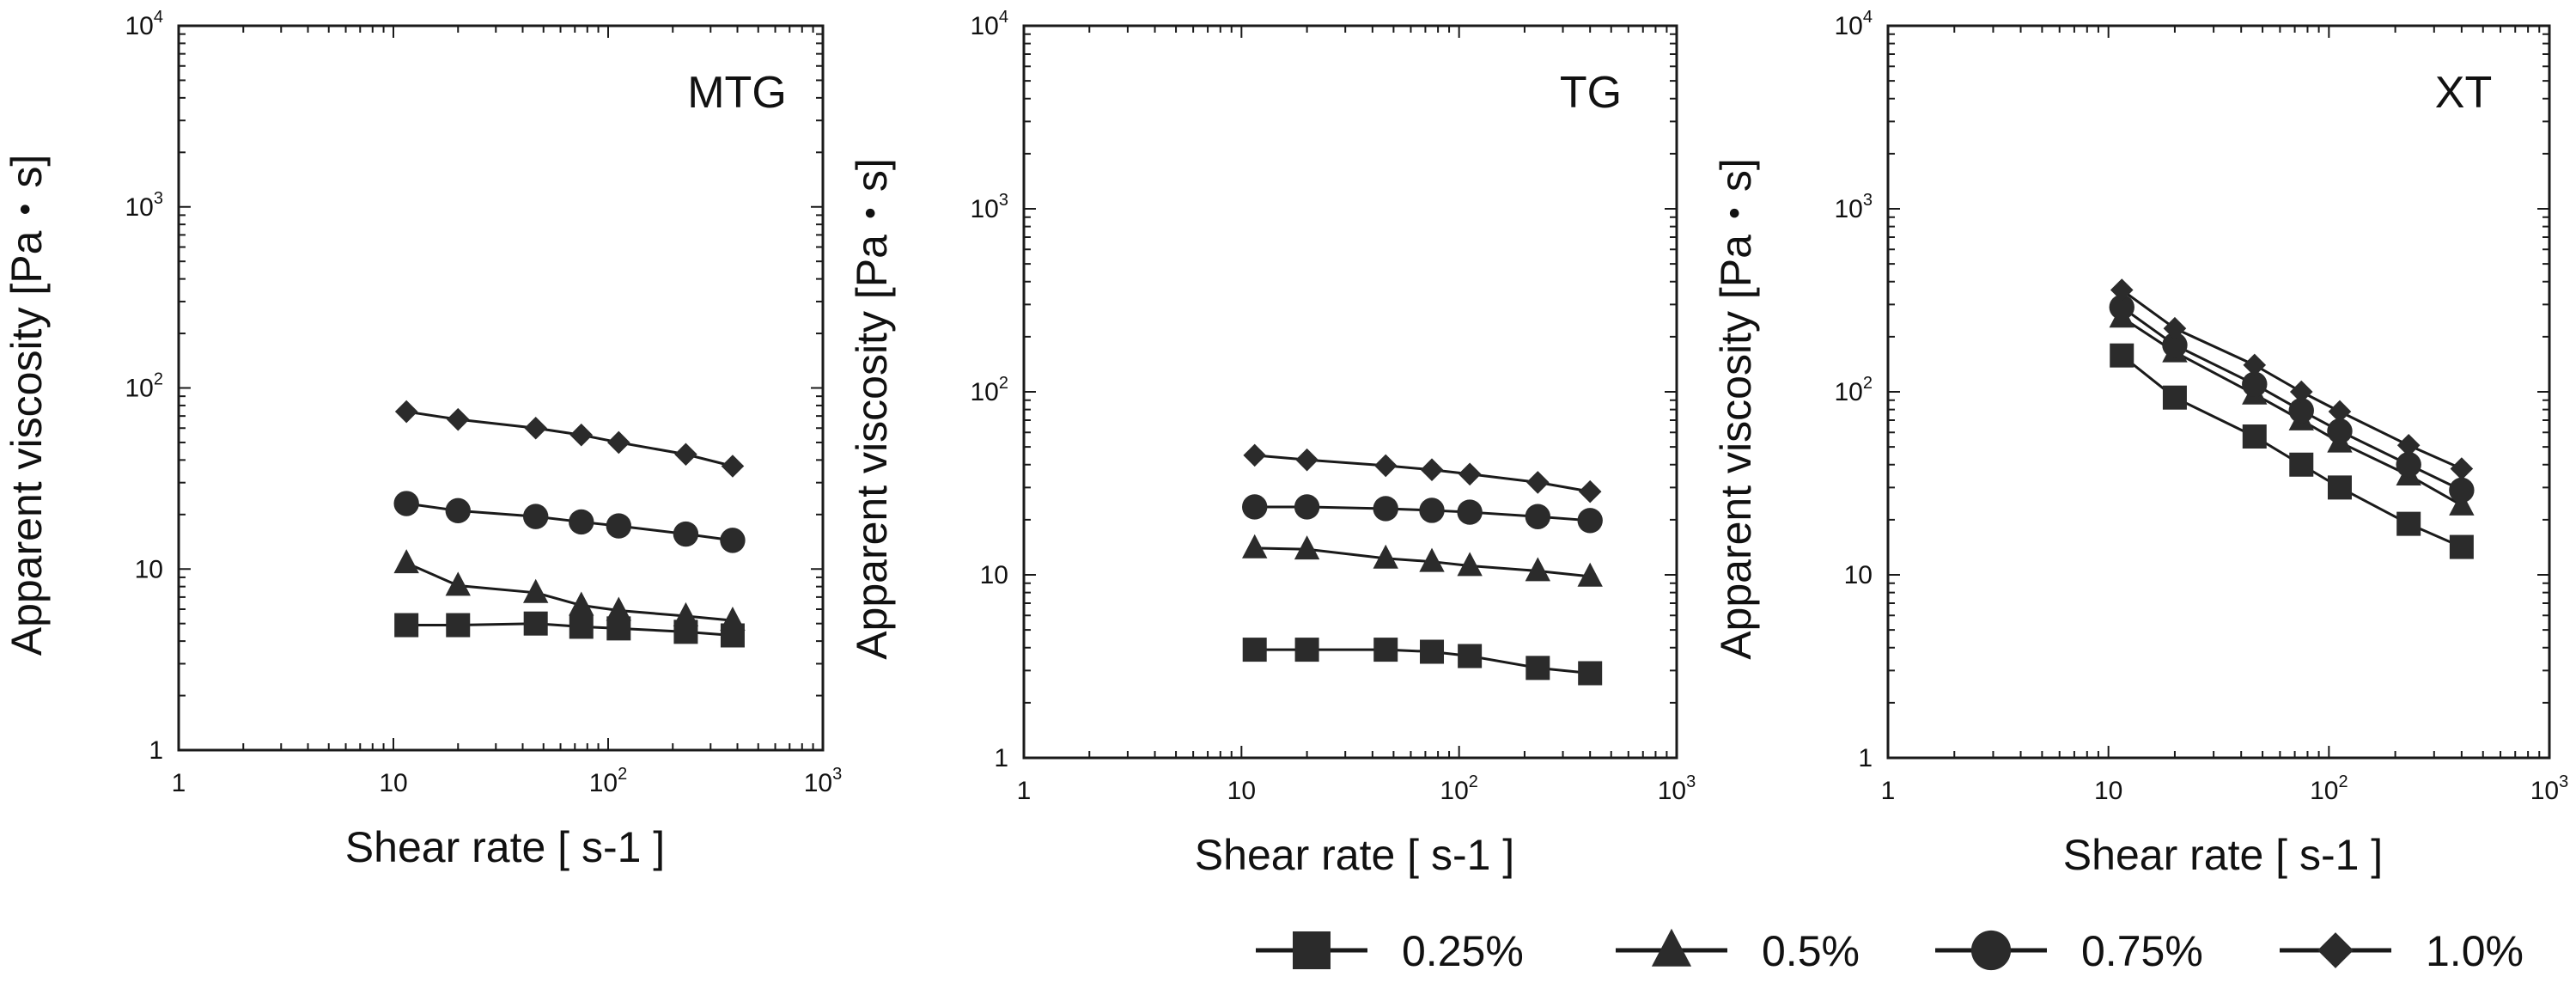  What do you see at coordinates (2402, 951) in the screenshot?
I see `legend-item-s10: 1.0%` at bounding box center [2402, 951].